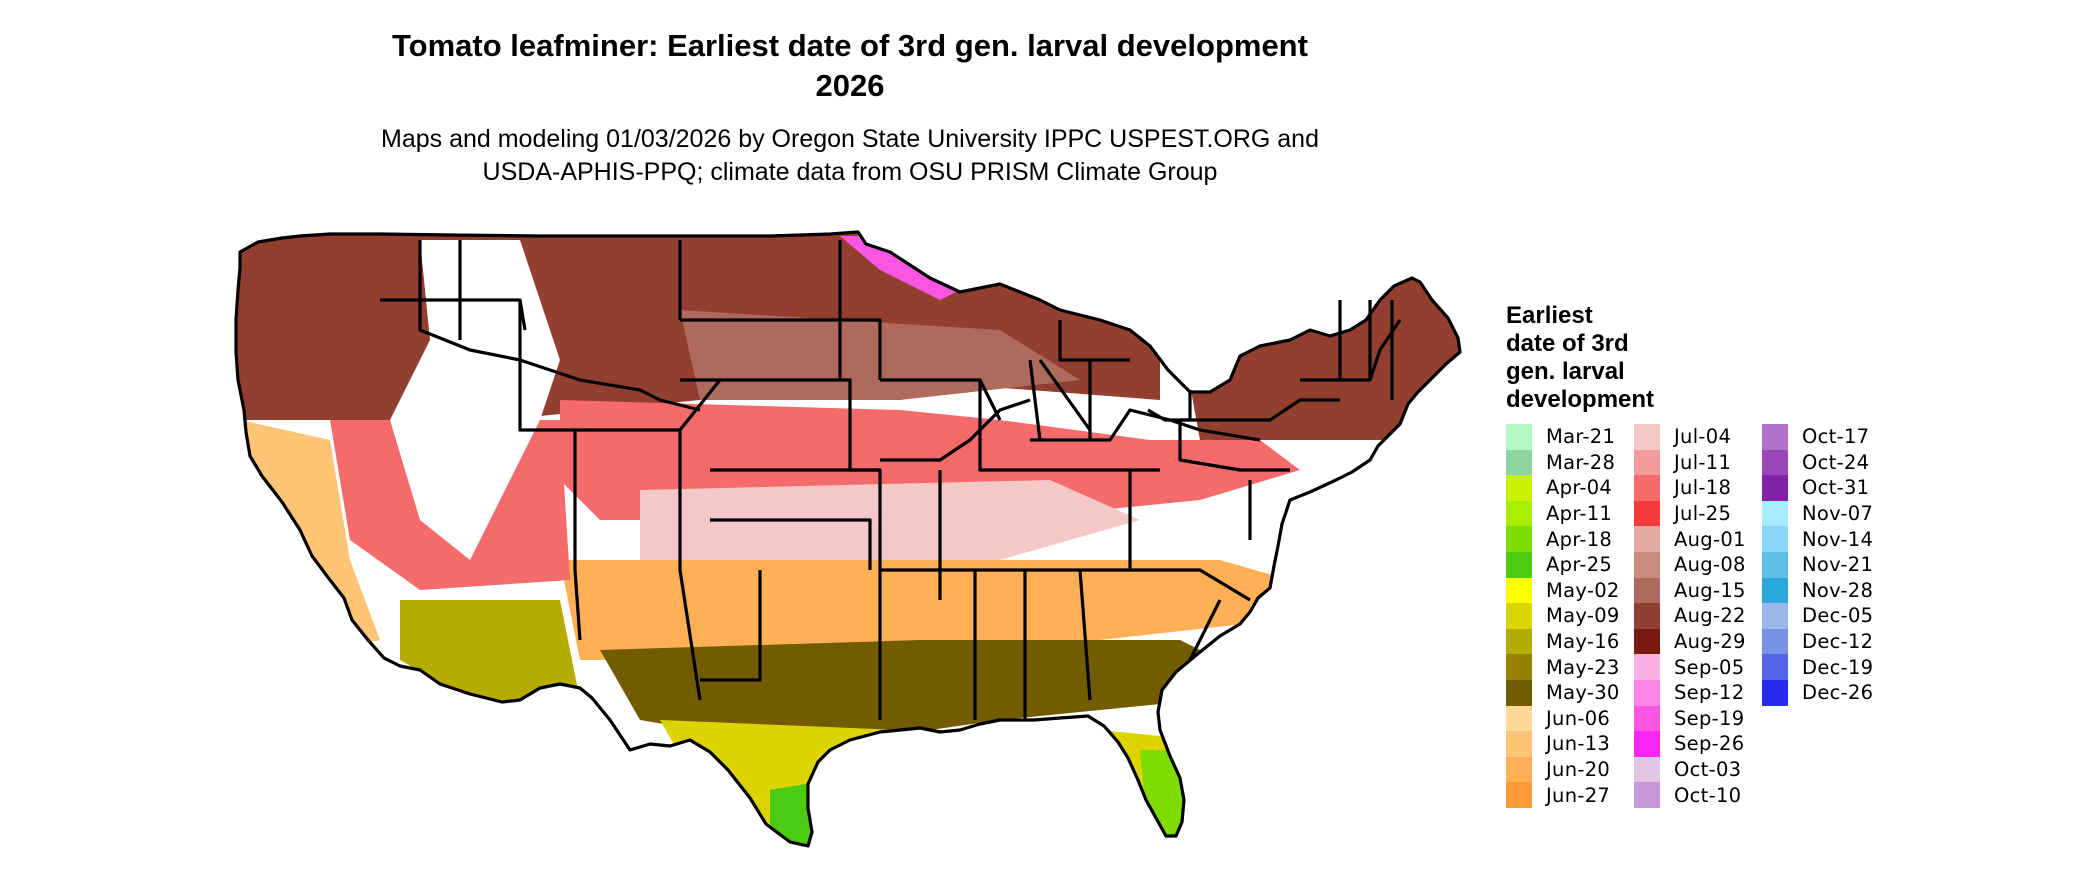 This screenshot has width=2100, height=892. I want to click on legend-label: Sep-12, so click(1709, 693).